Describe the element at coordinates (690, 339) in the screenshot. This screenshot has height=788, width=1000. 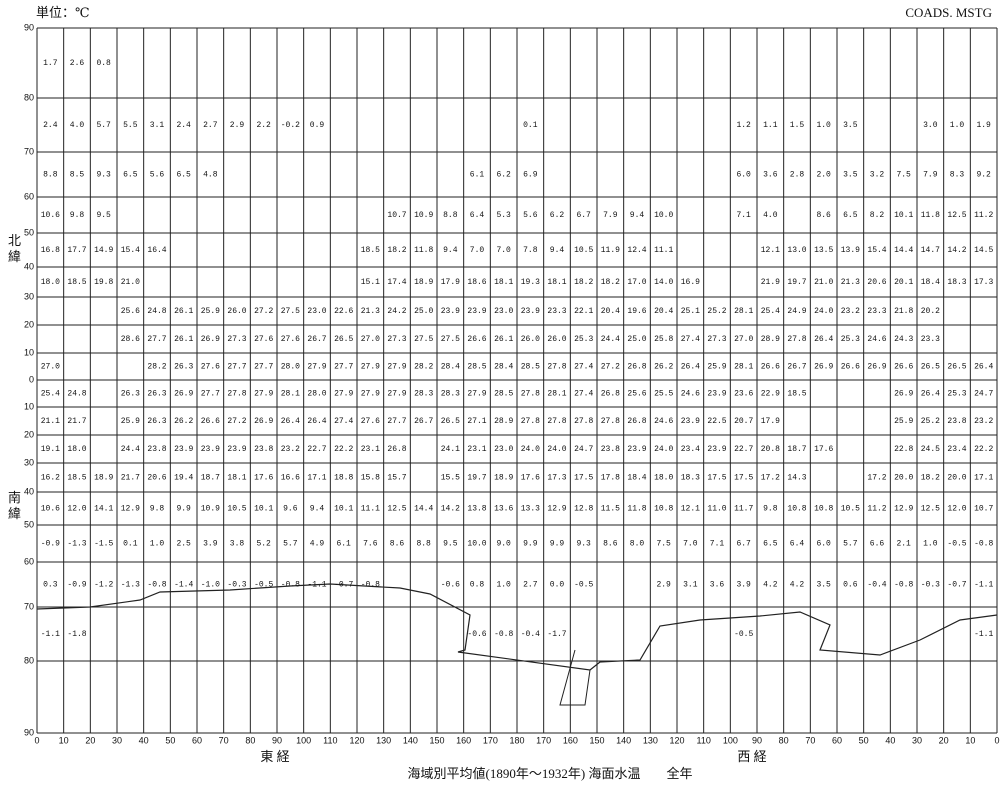
I see `cell-value: 27.4` at that location.